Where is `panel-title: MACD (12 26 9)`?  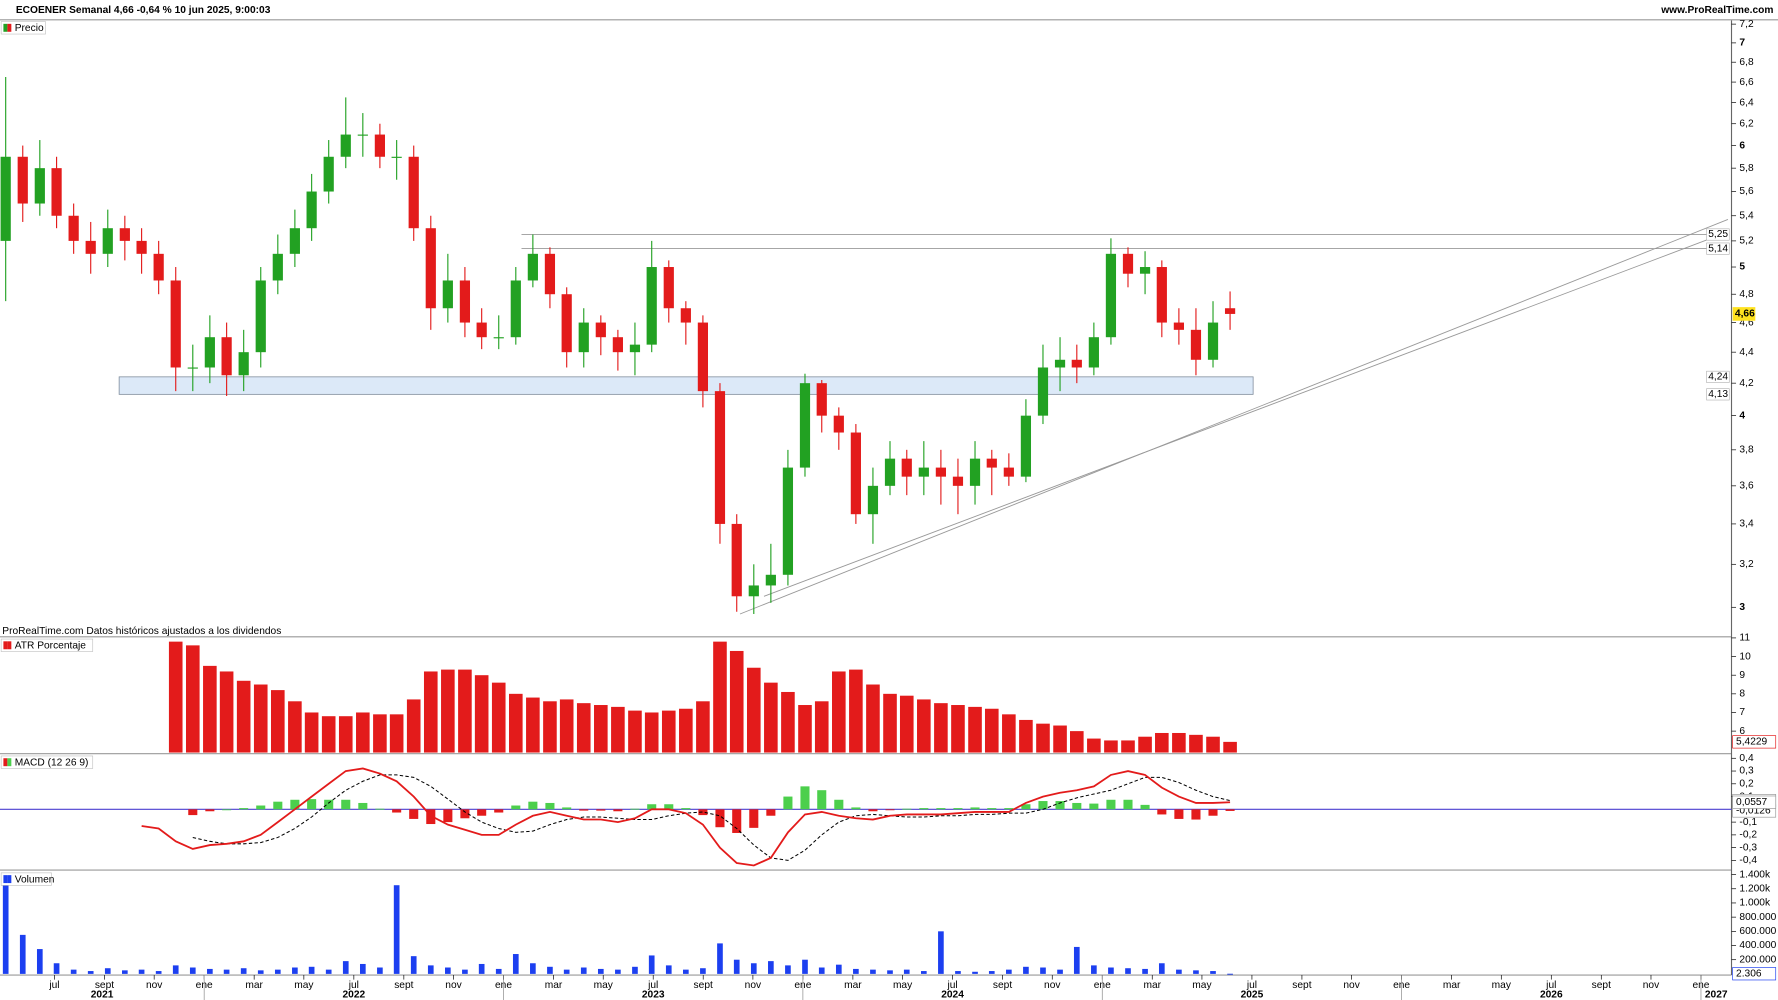 panel-title: MACD (12 26 9) is located at coordinates (52, 762).